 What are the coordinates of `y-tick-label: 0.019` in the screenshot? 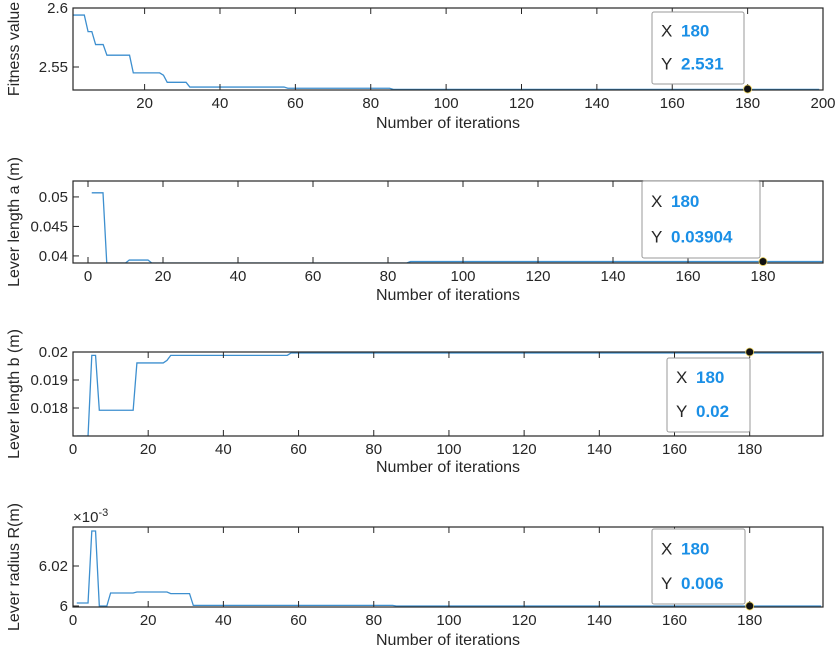 It's located at (49, 380).